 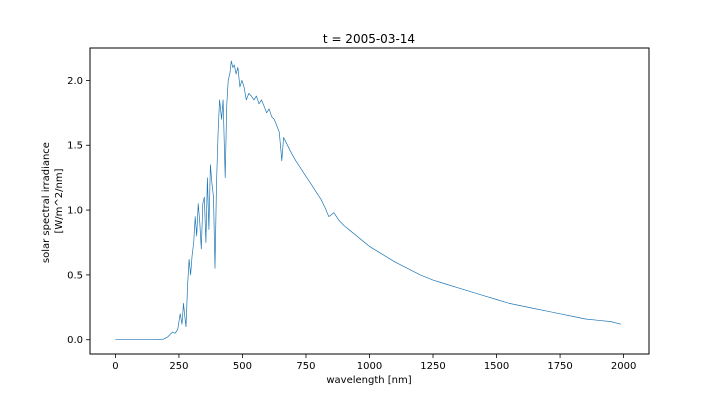 I want to click on x-tick-label: 0, so click(x=115, y=366).